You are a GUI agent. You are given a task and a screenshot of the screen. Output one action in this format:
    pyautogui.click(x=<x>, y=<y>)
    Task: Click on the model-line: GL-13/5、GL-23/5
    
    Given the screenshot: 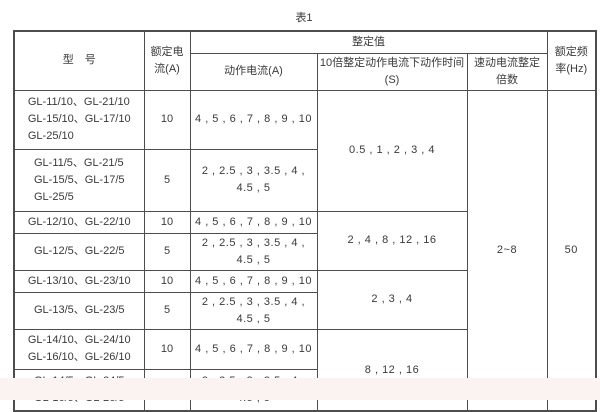 What is the action you would take?
    pyautogui.click(x=79, y=310)
    